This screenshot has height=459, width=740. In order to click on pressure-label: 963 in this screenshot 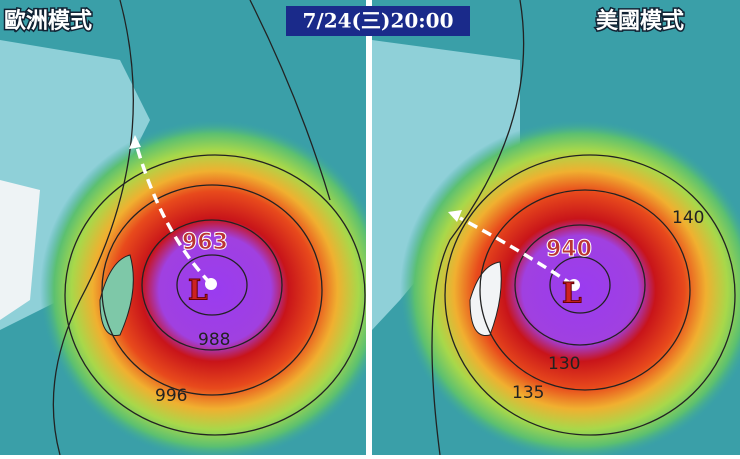, I will do `click(205, 242)`.